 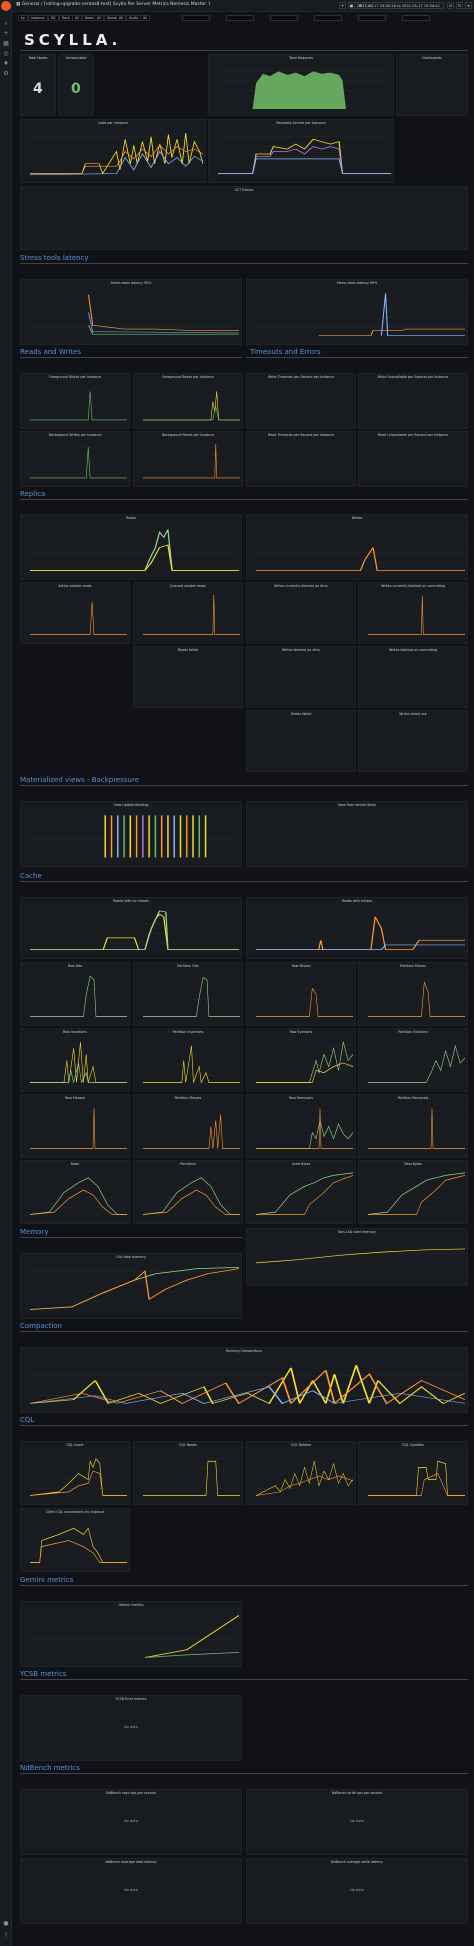 What do you see at coordinates (145, 18) in the screenshot?
I see `var-scylla-select: All` at bounding box center [145, 18].